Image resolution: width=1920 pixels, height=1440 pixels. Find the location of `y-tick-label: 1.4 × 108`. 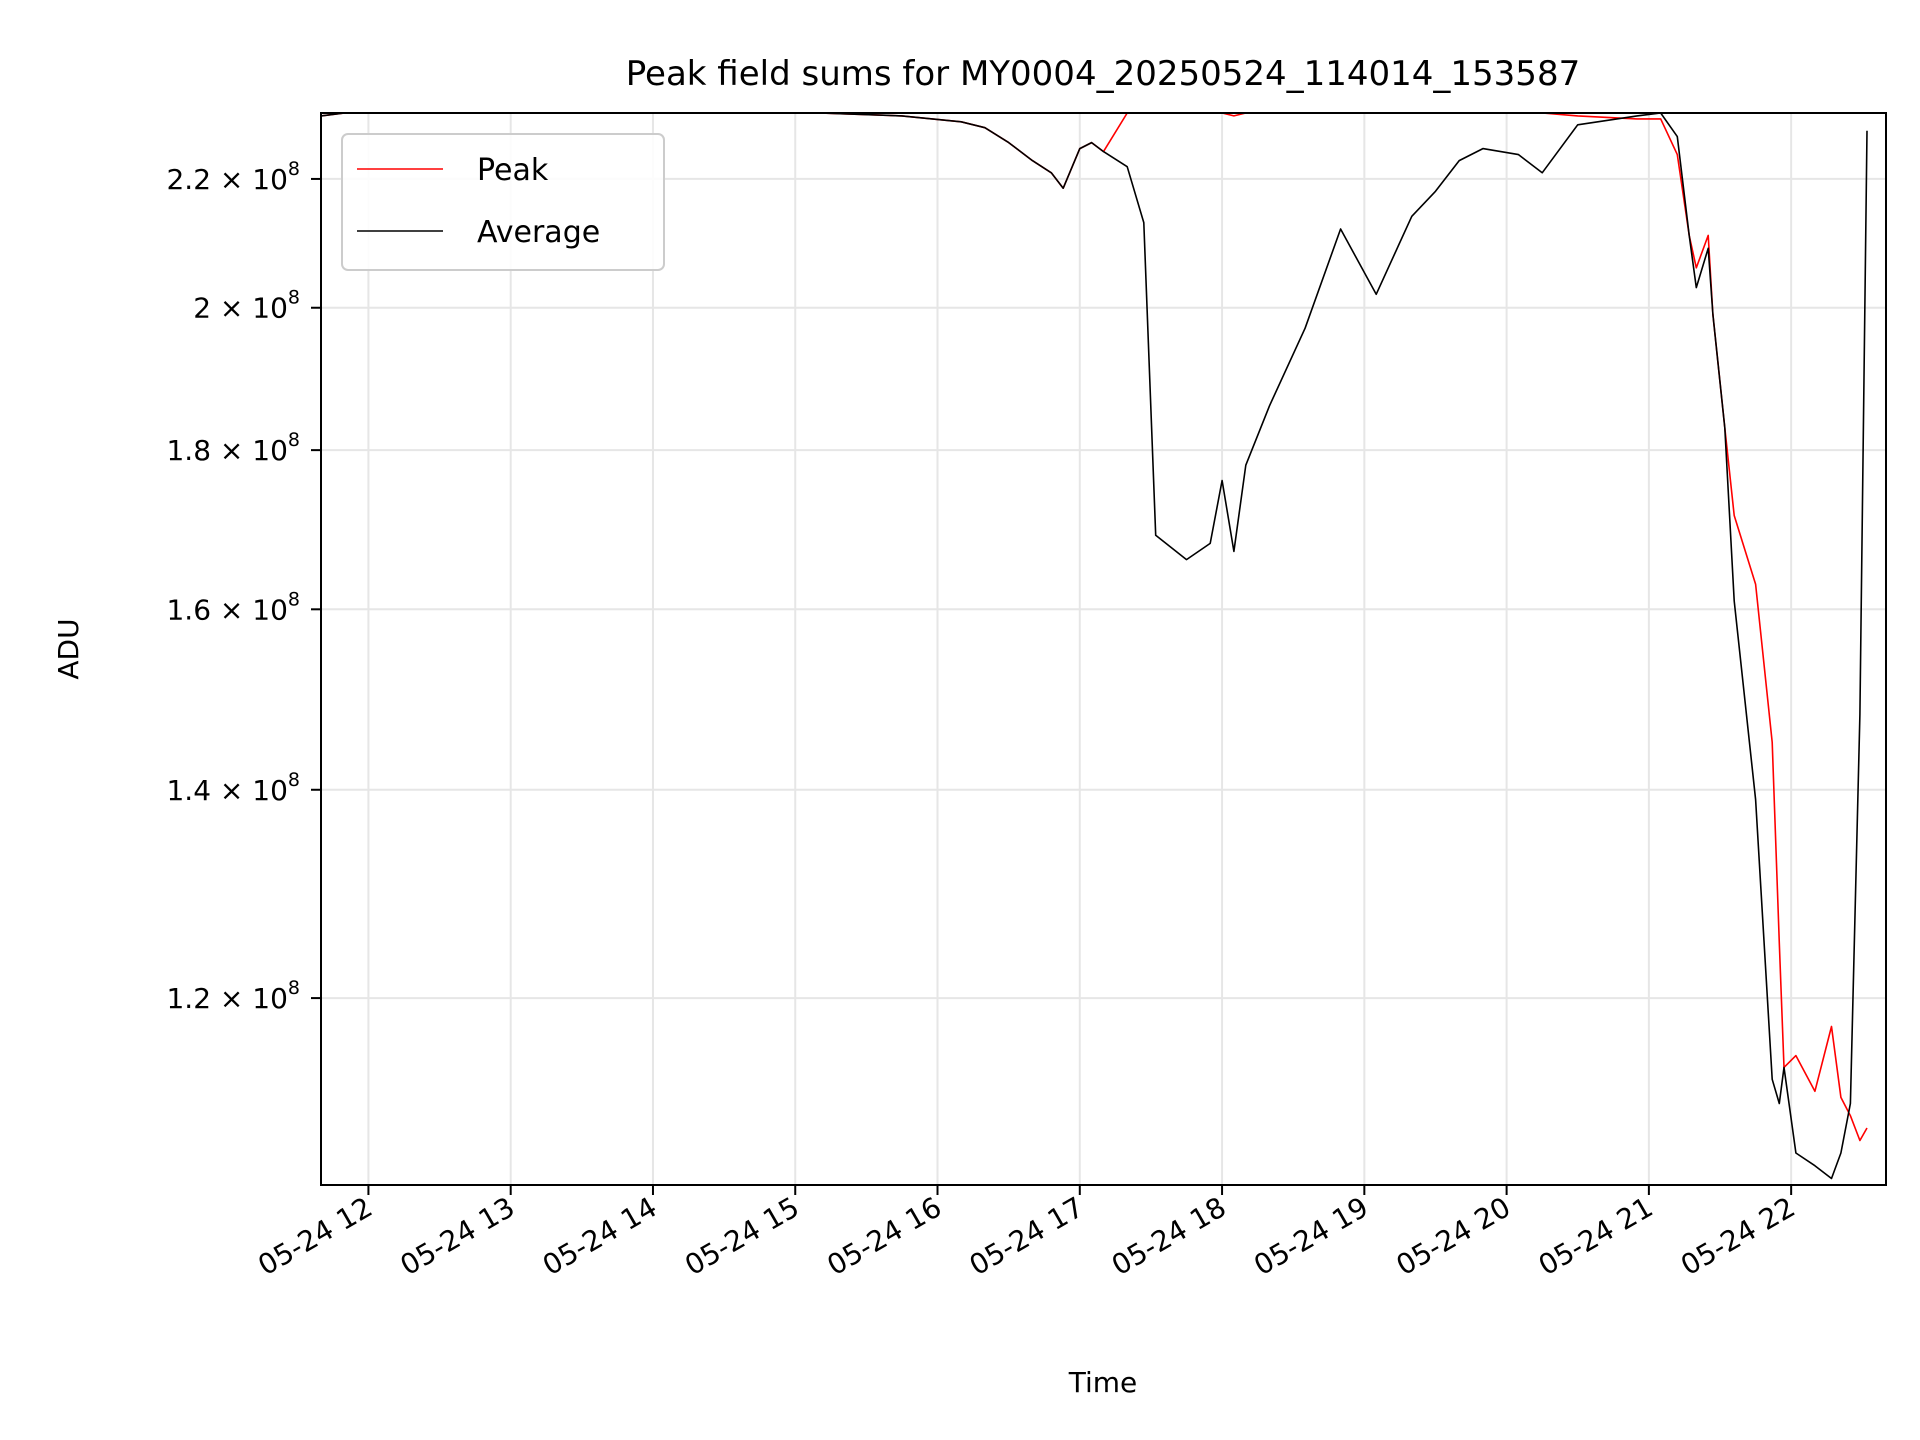

y-tick-label: 1.4 × 108 is located at coordinates (233, 788).